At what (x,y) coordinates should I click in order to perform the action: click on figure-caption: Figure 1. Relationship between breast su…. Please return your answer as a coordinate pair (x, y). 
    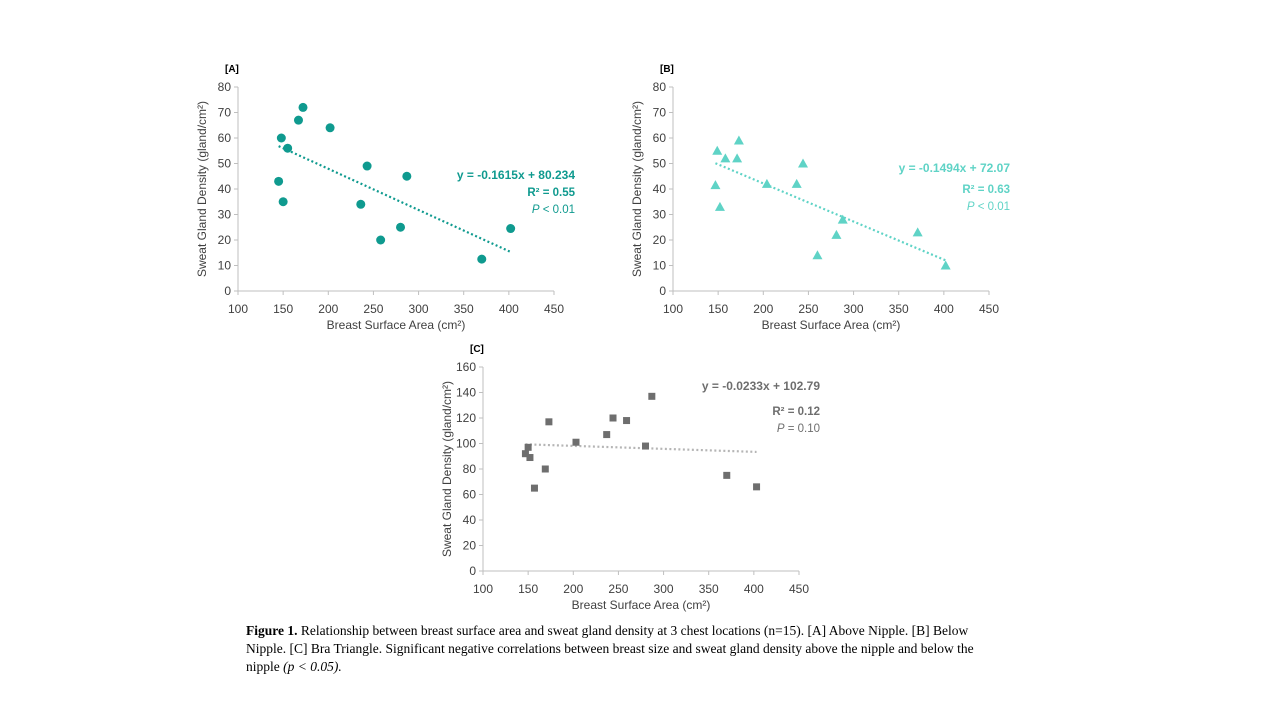
    Looking at the image, I should click on (621, 649).